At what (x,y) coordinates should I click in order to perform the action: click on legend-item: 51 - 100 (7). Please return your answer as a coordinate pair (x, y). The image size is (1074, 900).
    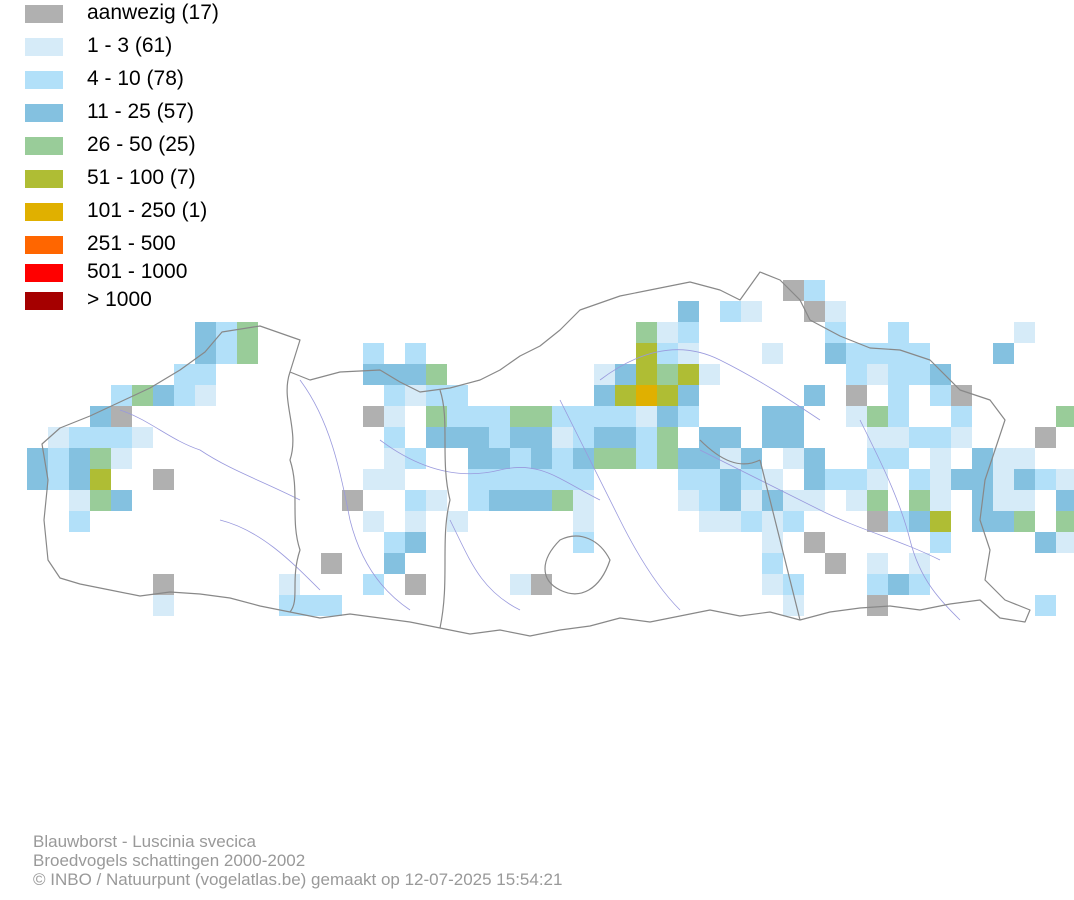
    Looking at the image, I should click on (155, 177).